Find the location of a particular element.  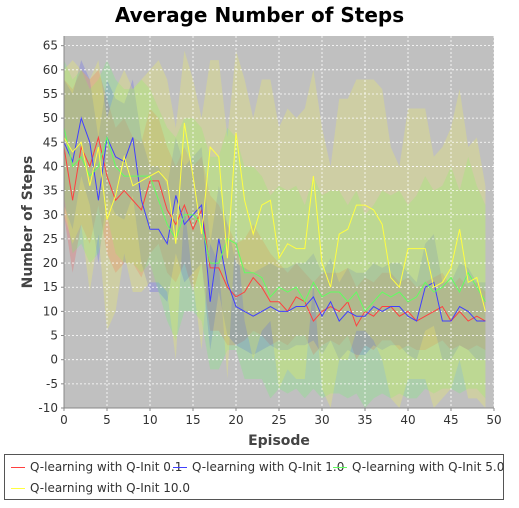

y-axis-ticks: -10 -5 0 5 10 15 20 25 30 35 40 45 50 55 60 65 is located at coordinates (51, 227).